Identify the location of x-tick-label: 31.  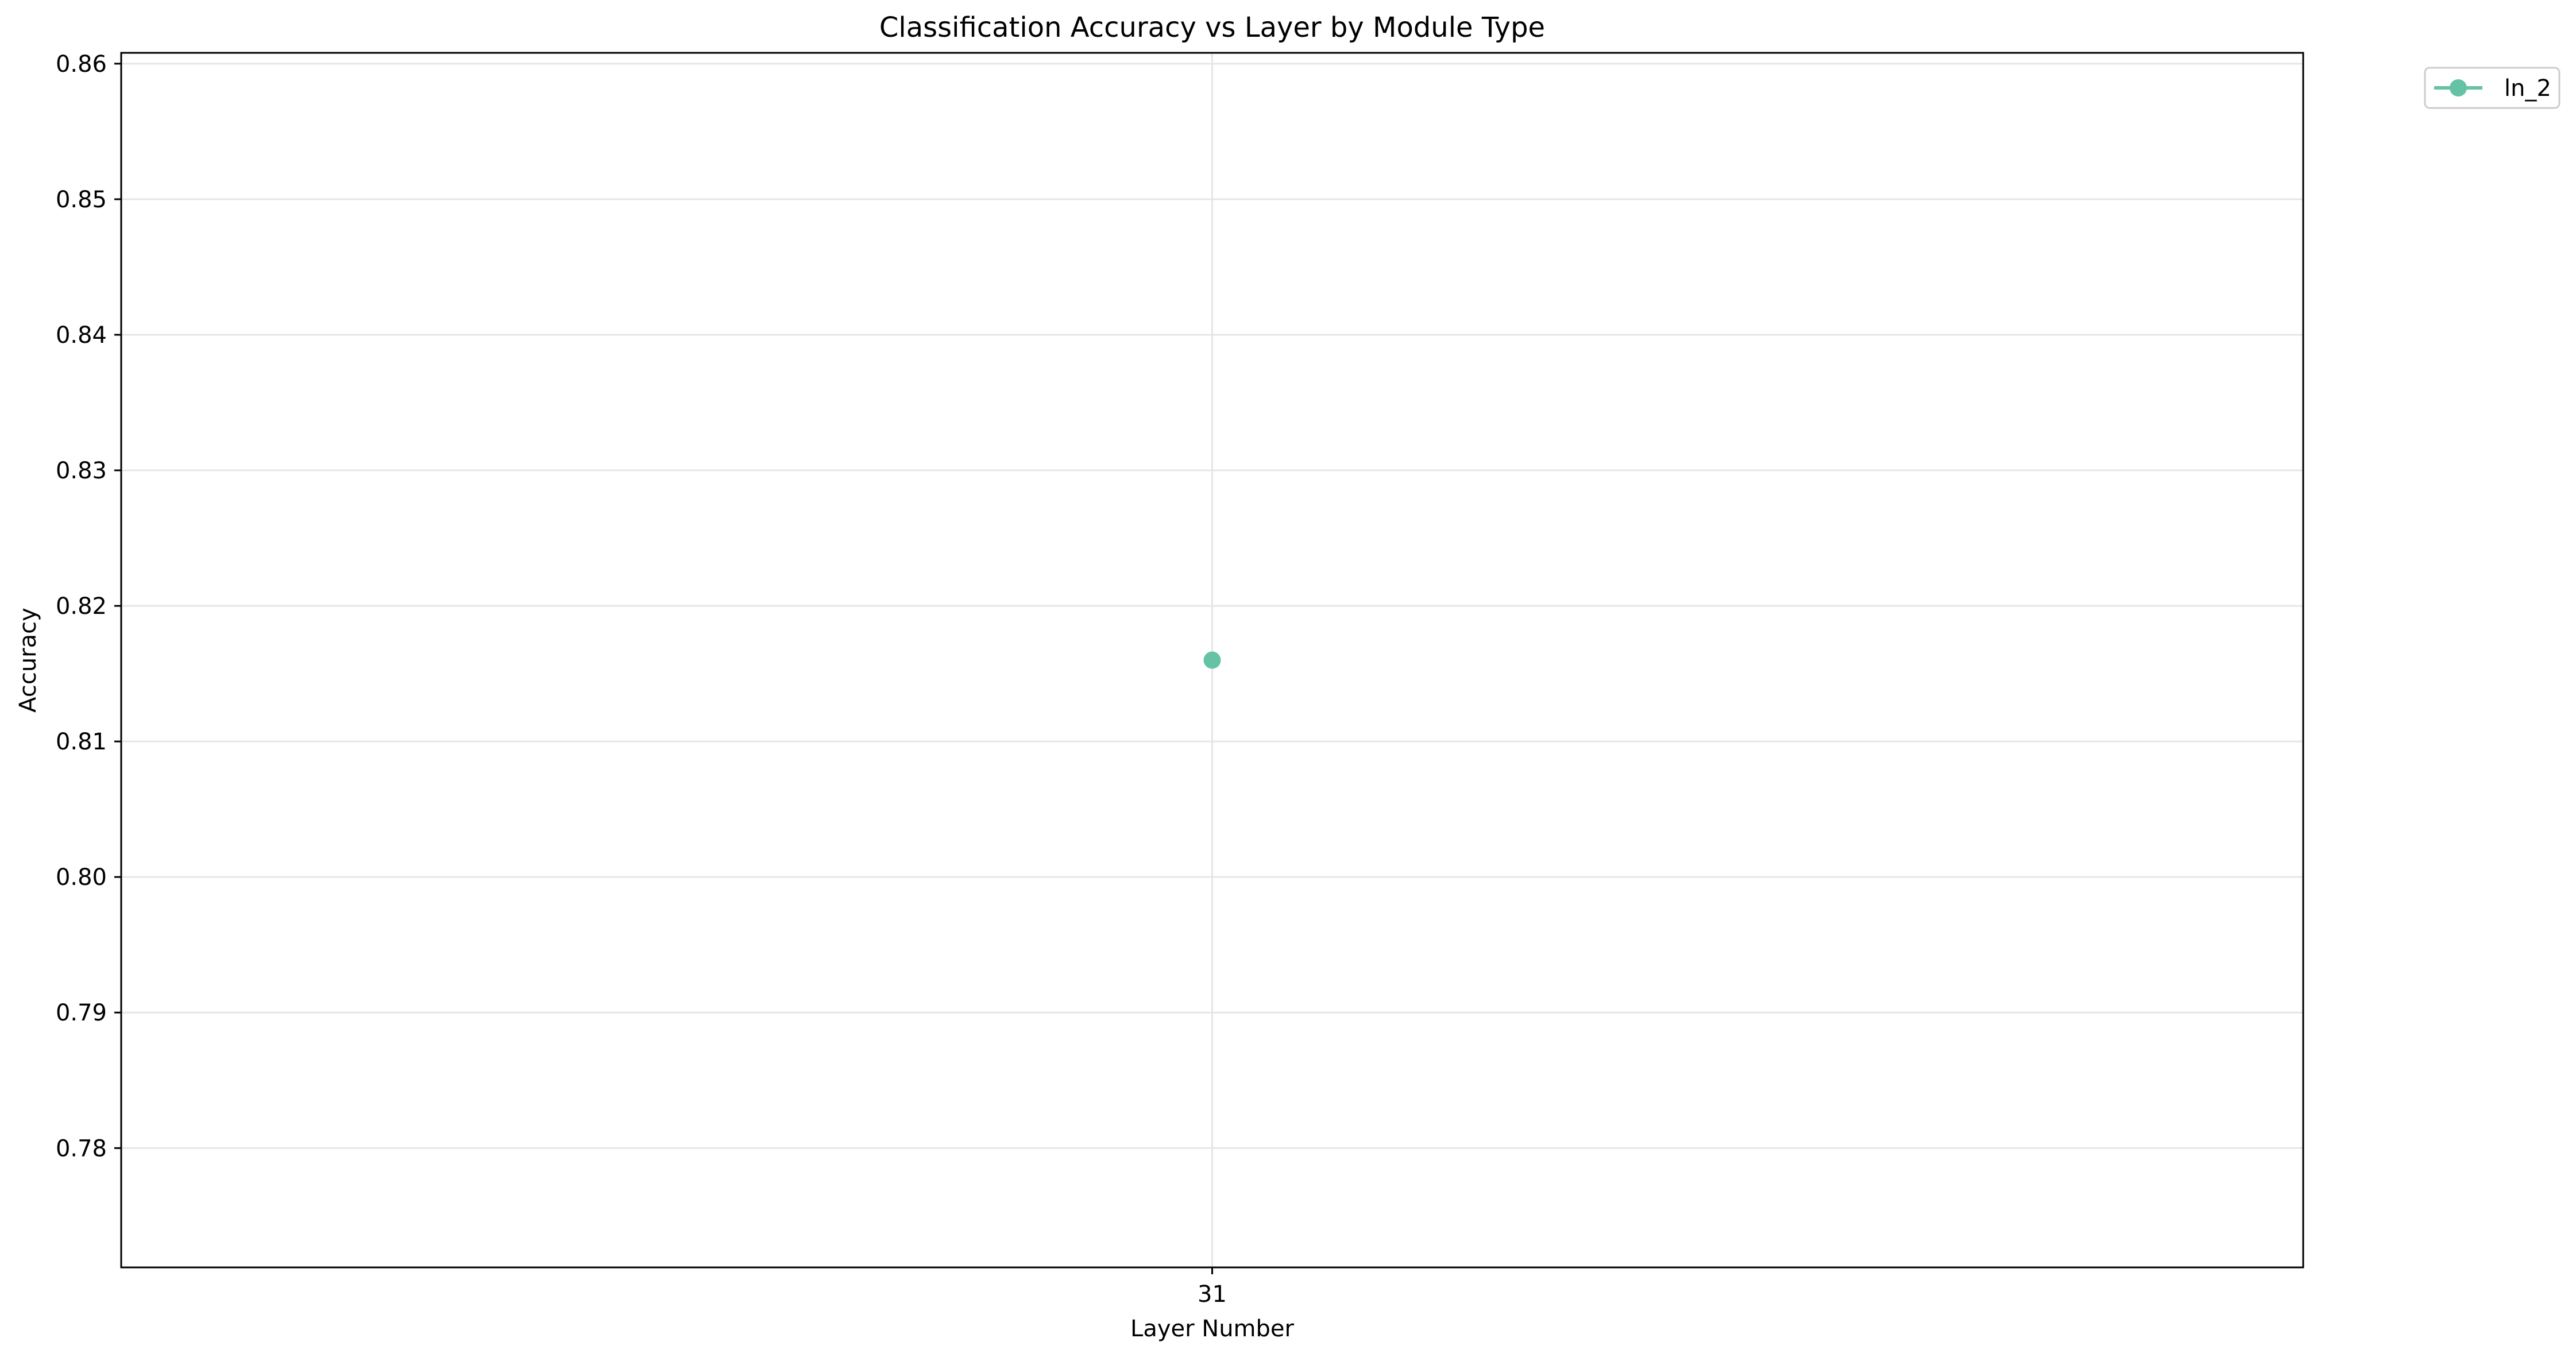
(1212, 1294).